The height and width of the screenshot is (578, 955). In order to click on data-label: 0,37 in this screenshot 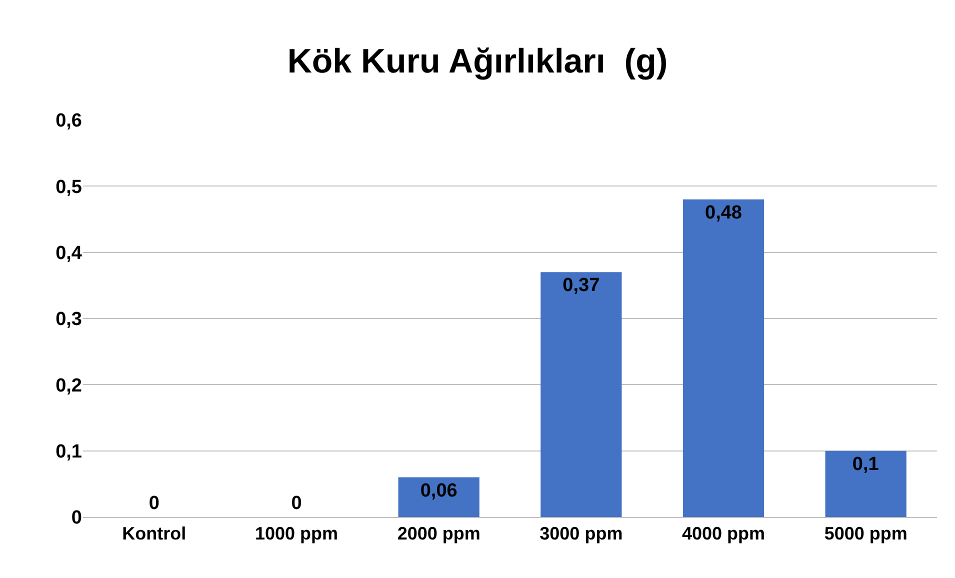, I will do `click(581, 285)`.